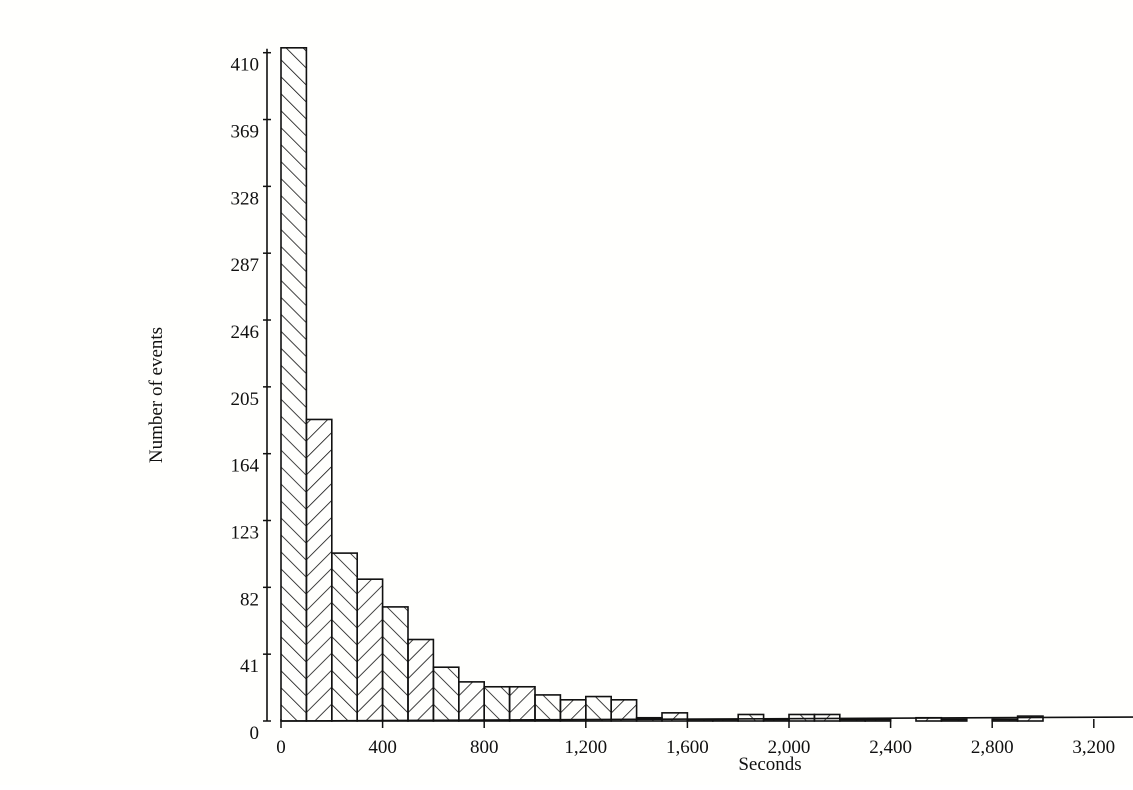 The width and height of the screenshot is (1133, 790). I want to click on y-tick-label: 369, so click(245, 132).